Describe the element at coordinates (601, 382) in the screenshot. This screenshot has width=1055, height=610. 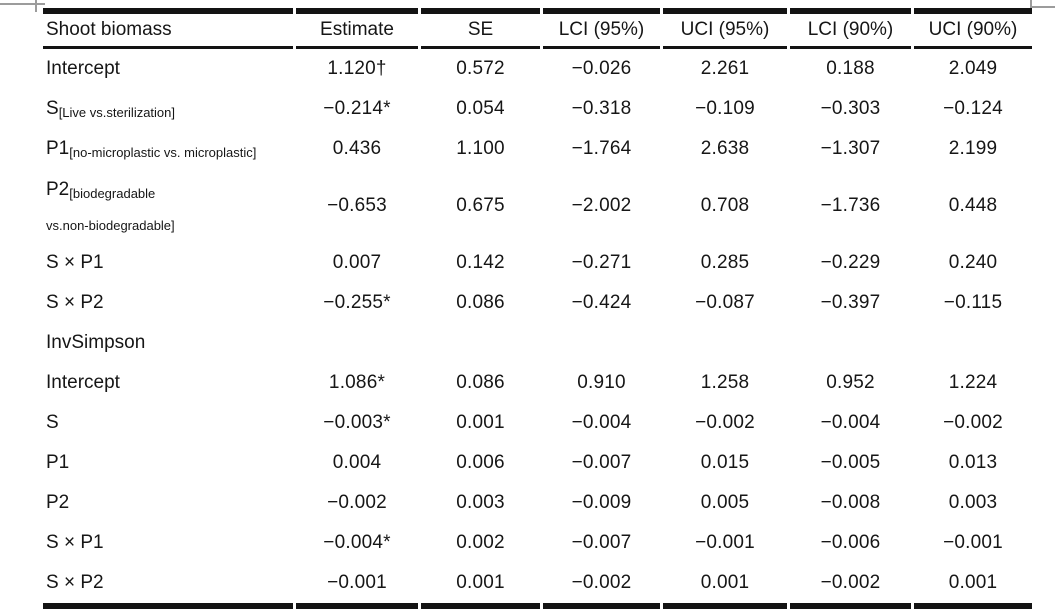
I see `cell-value: 0.910` at that location.